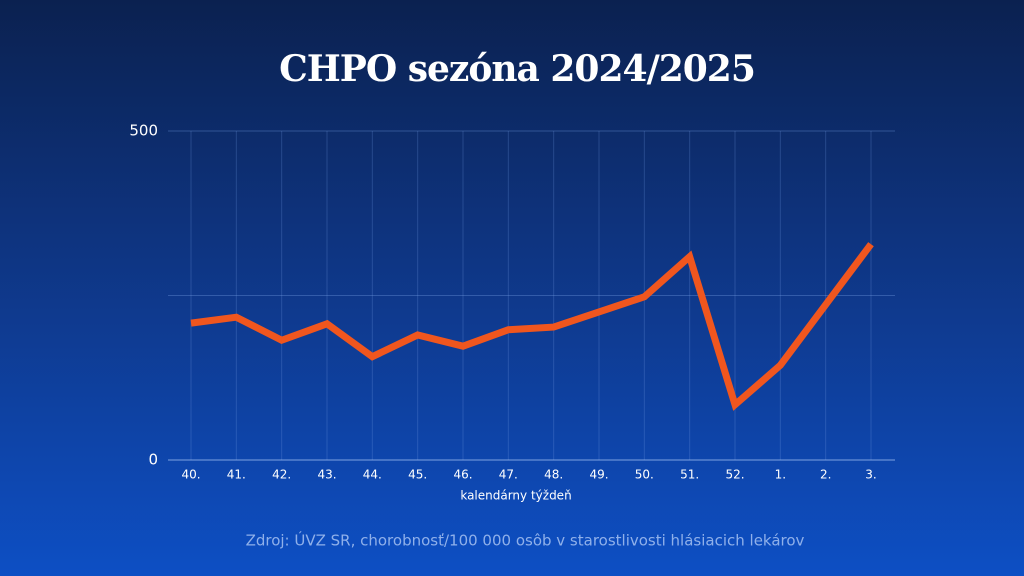 The image size is (1024, 576). I want to click on x-tick-label: 50., so click(644, 475).